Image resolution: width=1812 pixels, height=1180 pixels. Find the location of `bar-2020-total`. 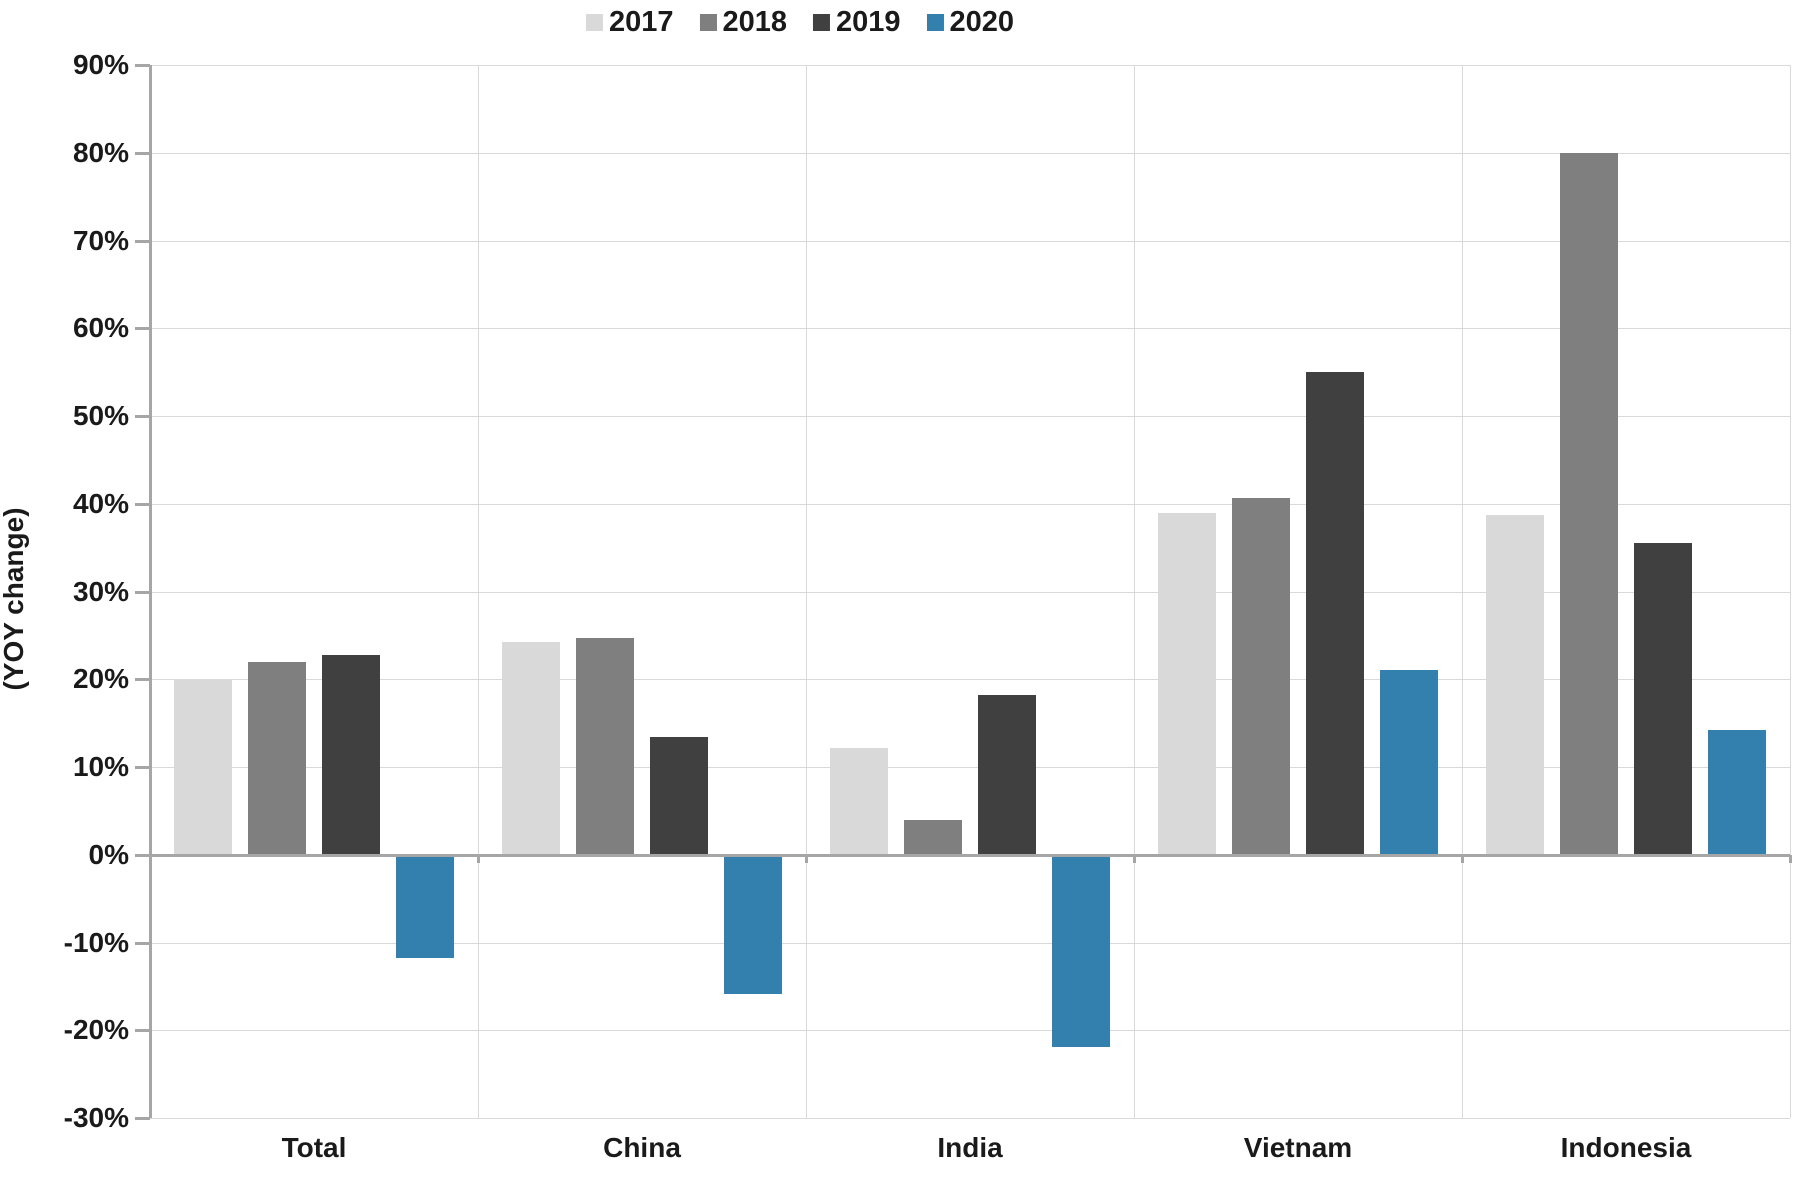

bar-2020-total is located at coordinates (425, 907).